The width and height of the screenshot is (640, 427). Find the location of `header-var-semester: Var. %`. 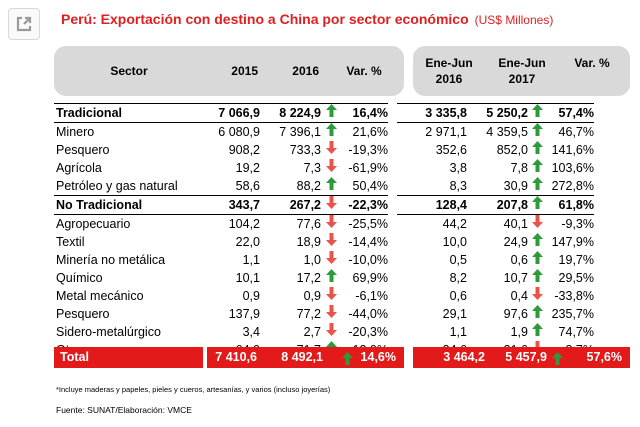

header-var-semester: Var. % is located at coordinates (592, 63).